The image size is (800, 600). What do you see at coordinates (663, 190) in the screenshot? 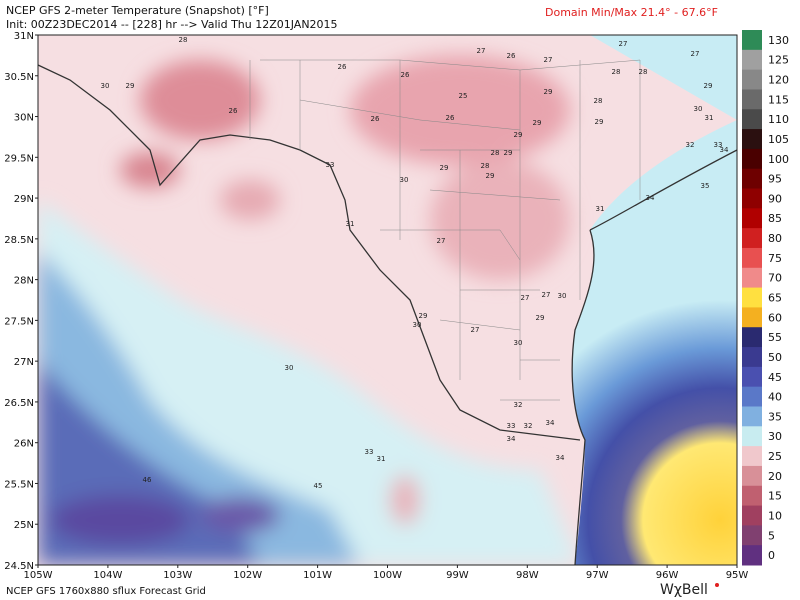
I see `coastline-north` at bounding box center [663, 190].